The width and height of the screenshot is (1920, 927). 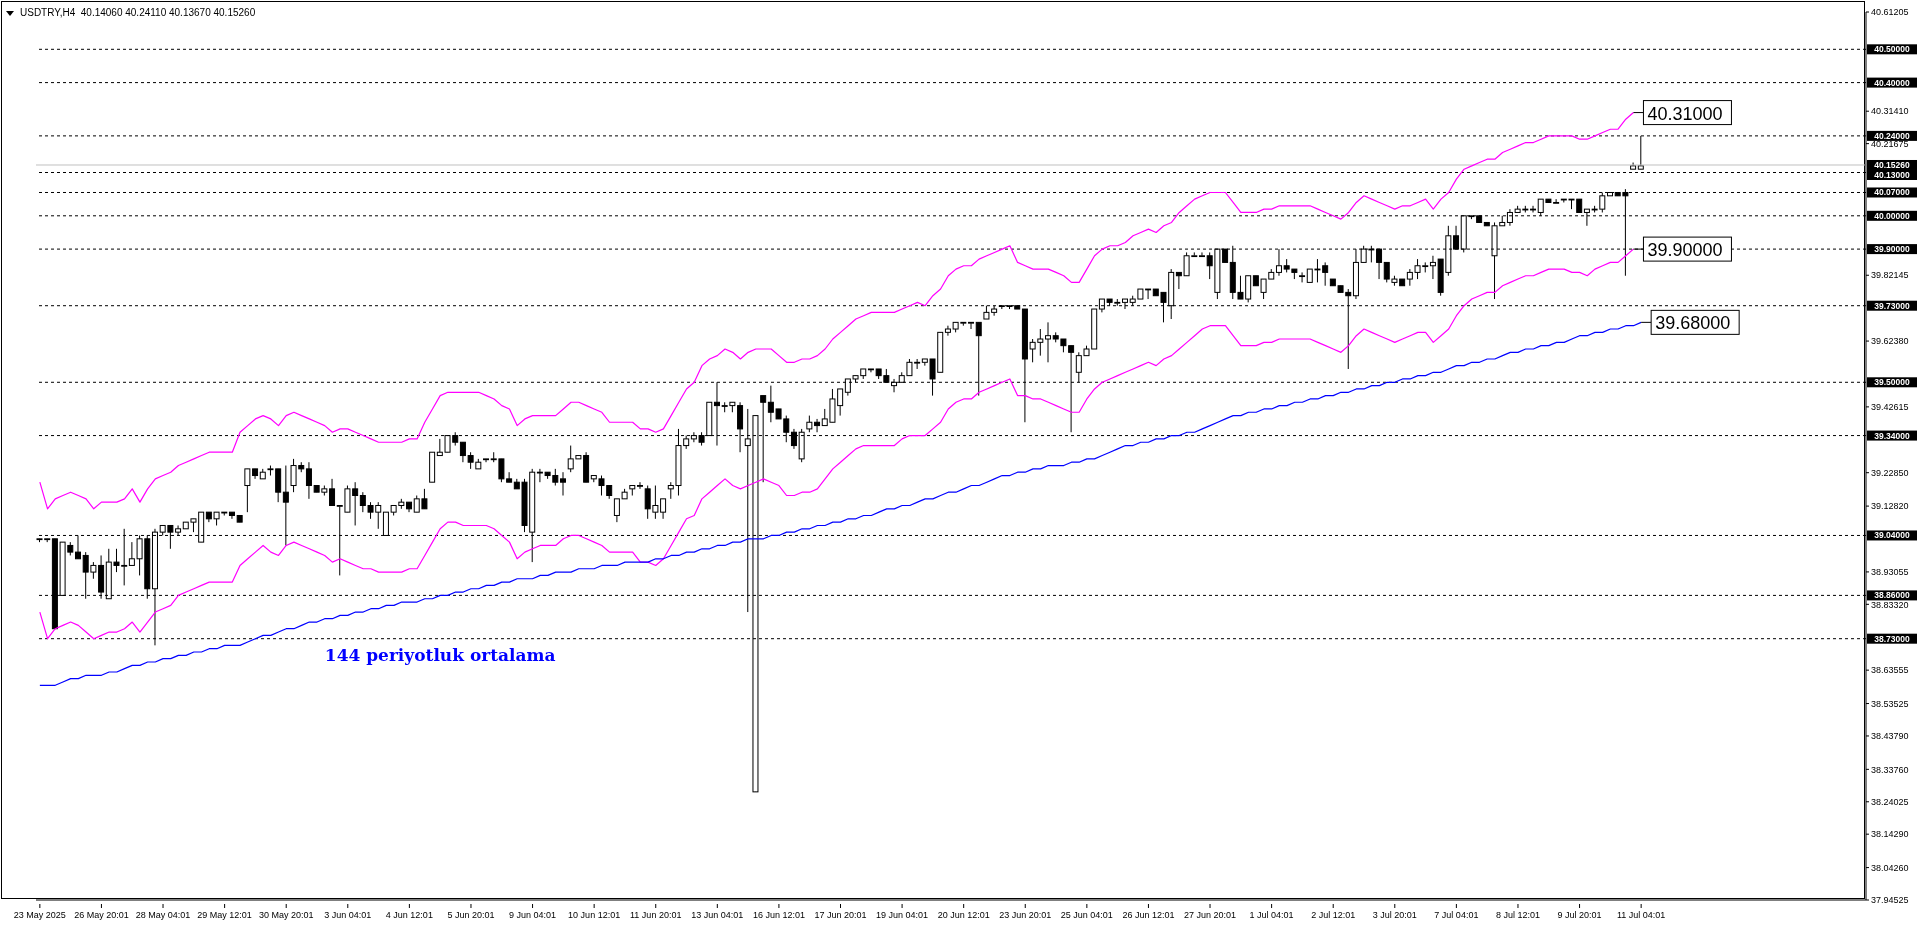 What do you see at coordinates (1892, 192) in the screenshot?
I see `ref-line-label: 40.07000` at bounding box center [1892, 192].